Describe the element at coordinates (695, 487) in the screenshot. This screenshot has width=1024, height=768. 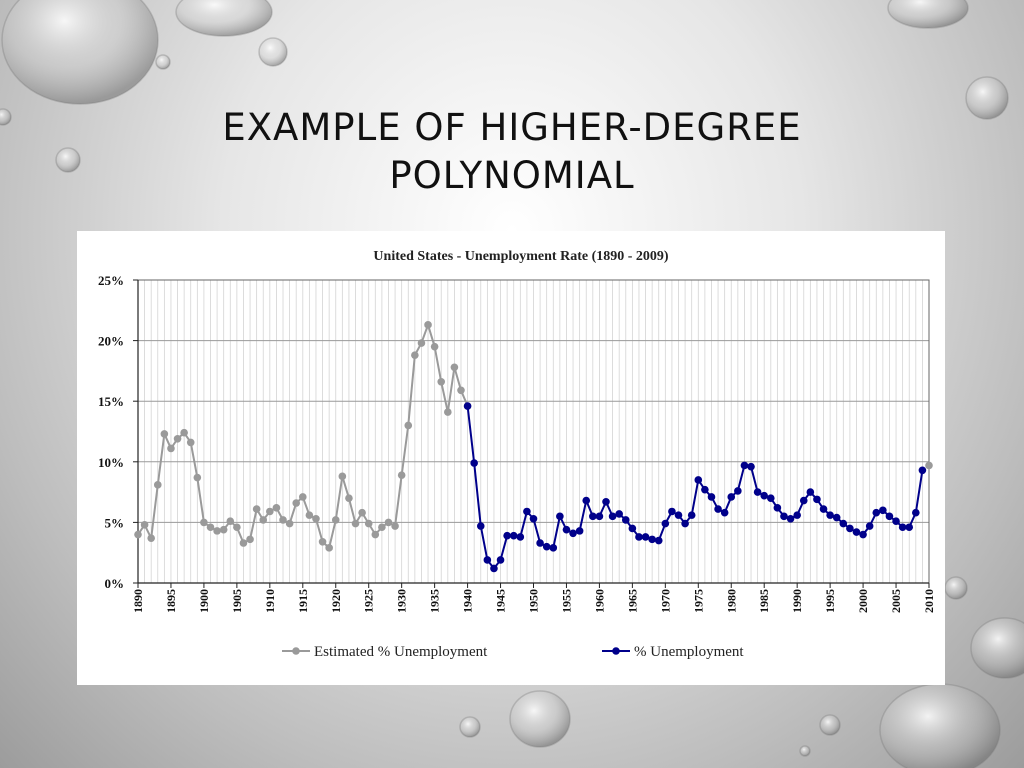
I see `series-unemployment` at that location.